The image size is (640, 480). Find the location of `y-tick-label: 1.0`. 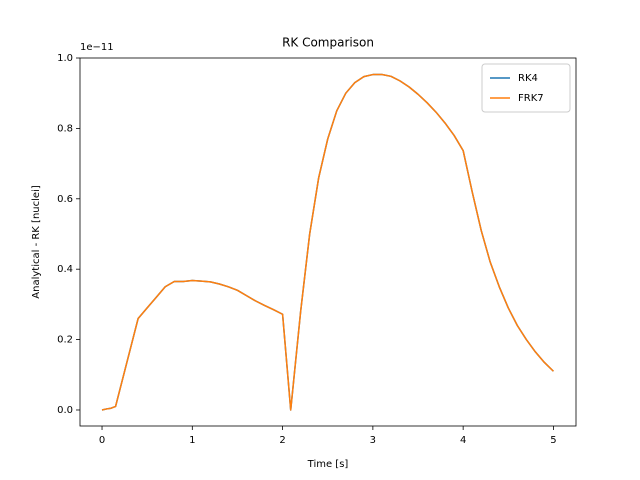

y-tick-label: 1.0 is located at coordinates (65, 58).